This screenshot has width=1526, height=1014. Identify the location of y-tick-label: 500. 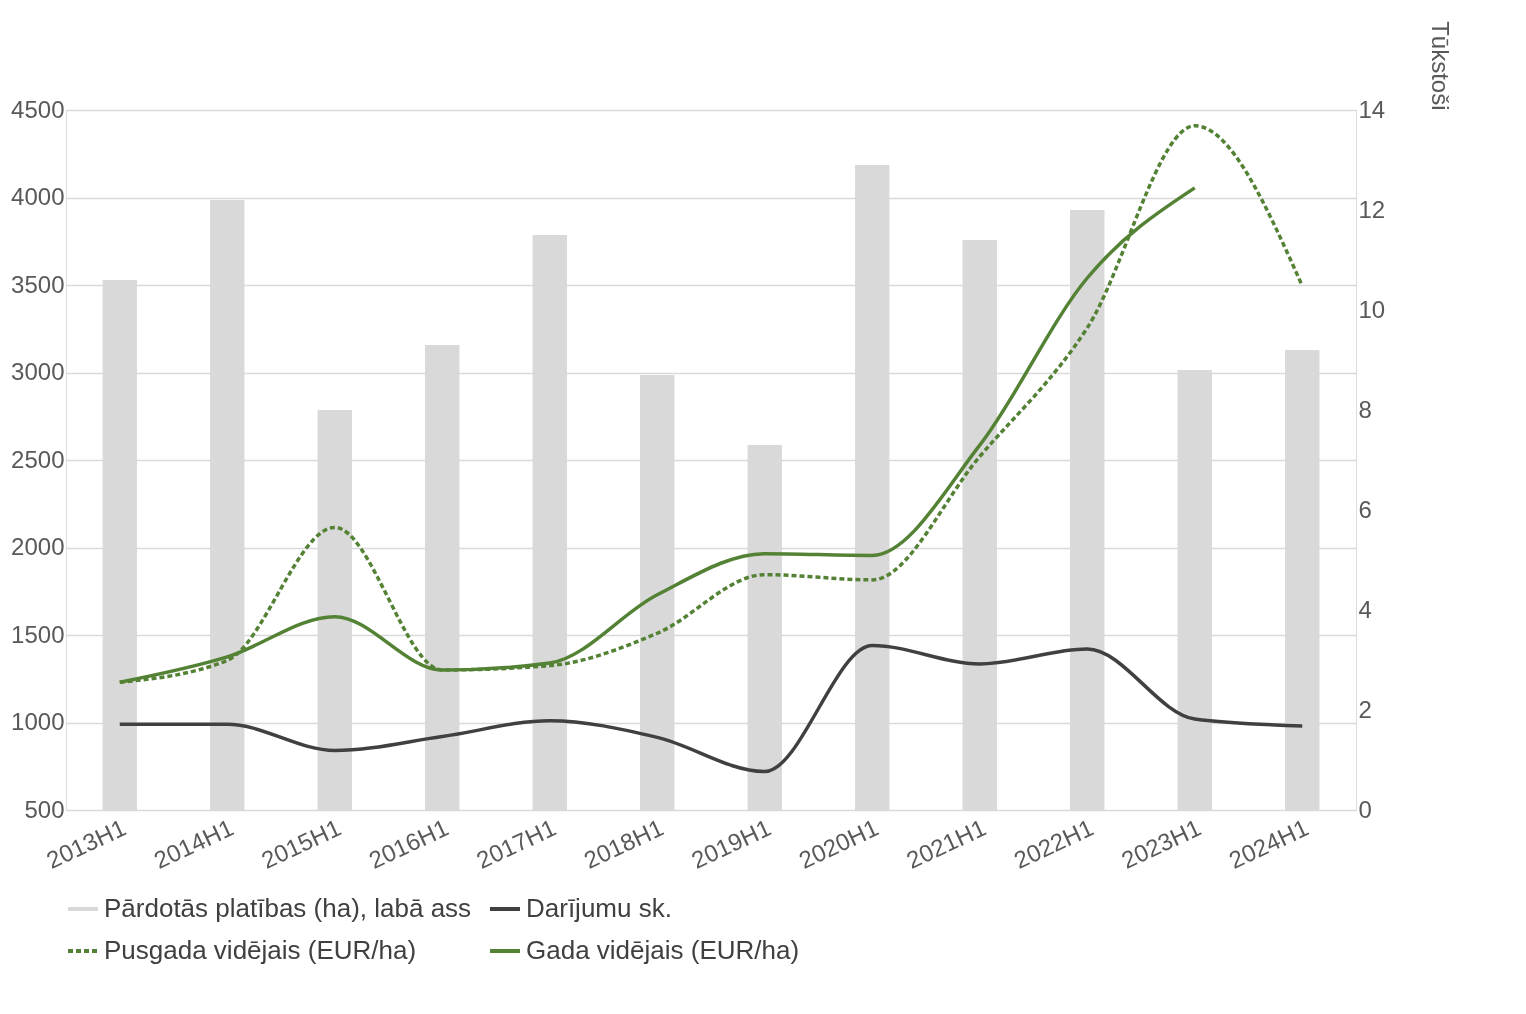
(44, 809).